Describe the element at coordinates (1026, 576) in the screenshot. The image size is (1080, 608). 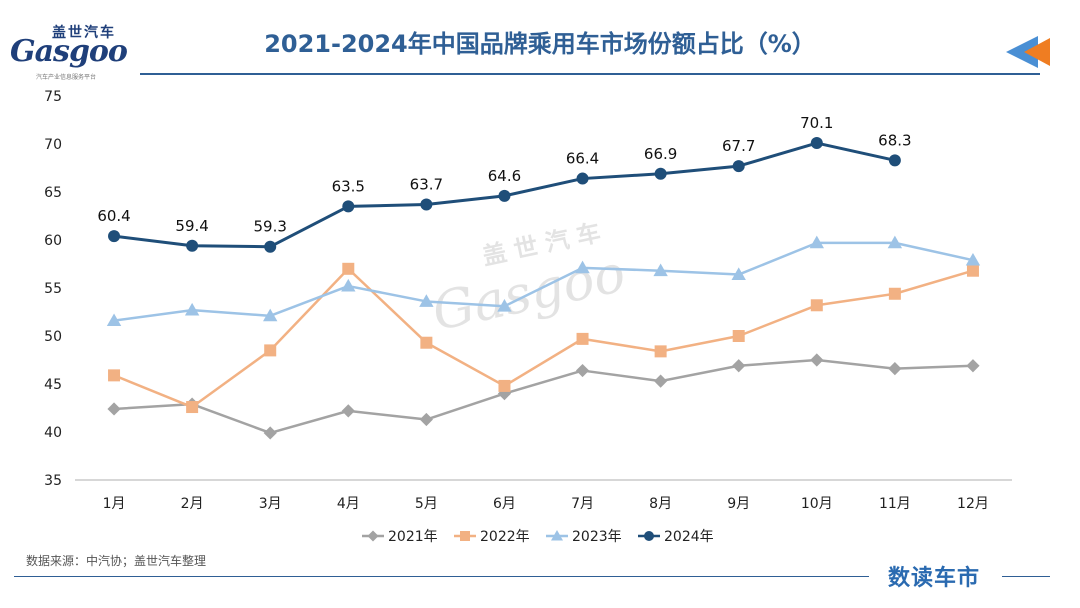
I see `footer-divider-right` at that location.